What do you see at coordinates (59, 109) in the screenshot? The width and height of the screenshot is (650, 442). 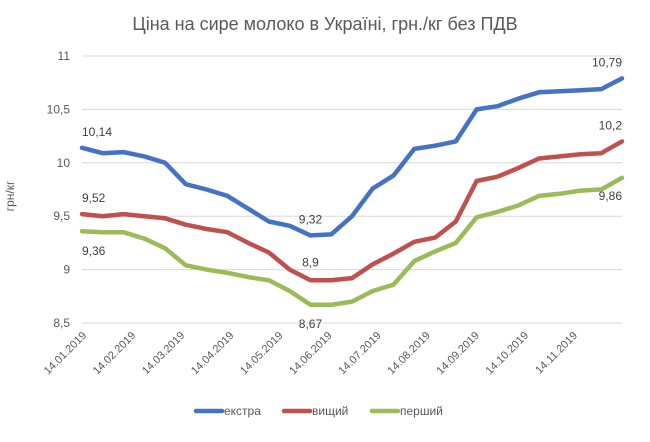 I see `y-tick-label: 10,5` at bounding box center [59, 109].